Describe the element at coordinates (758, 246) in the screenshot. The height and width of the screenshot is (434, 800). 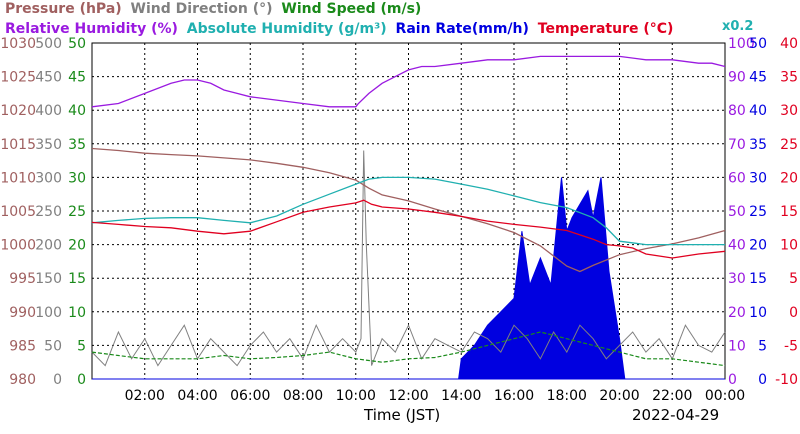
I see `rain-rate-tick-label: 20` at that location.